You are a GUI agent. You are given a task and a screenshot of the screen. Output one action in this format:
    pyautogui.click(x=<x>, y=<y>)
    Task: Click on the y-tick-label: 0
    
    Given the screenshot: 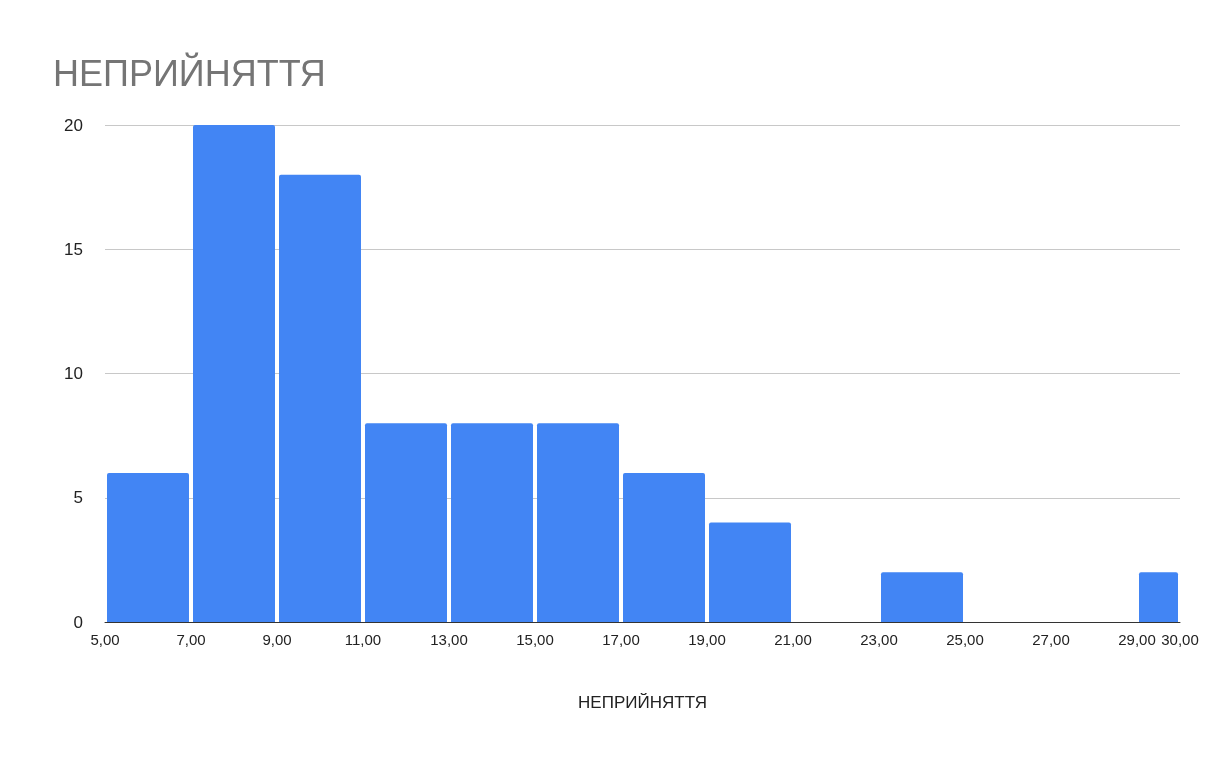 What is the action you would take?
    pyautogui.click(x=78, y=622)
    